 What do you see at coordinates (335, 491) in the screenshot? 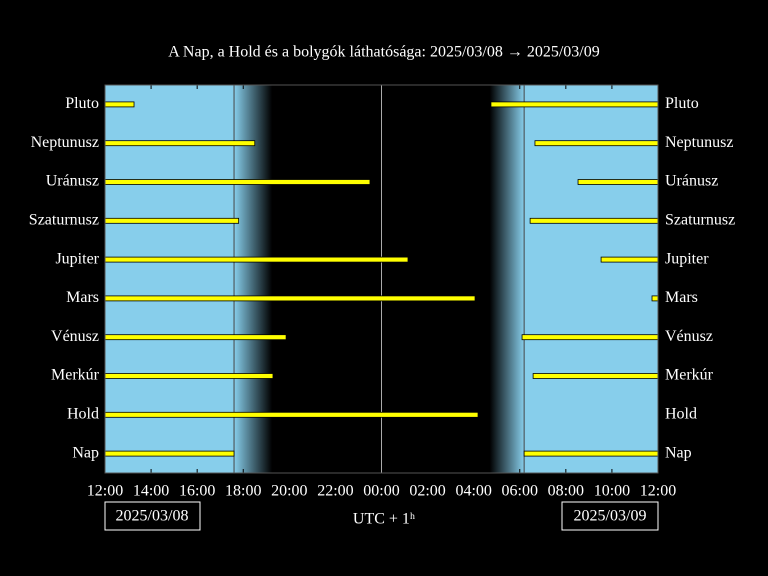
I see `x-tick-label: 22:00` at bounding box center [335, 491].